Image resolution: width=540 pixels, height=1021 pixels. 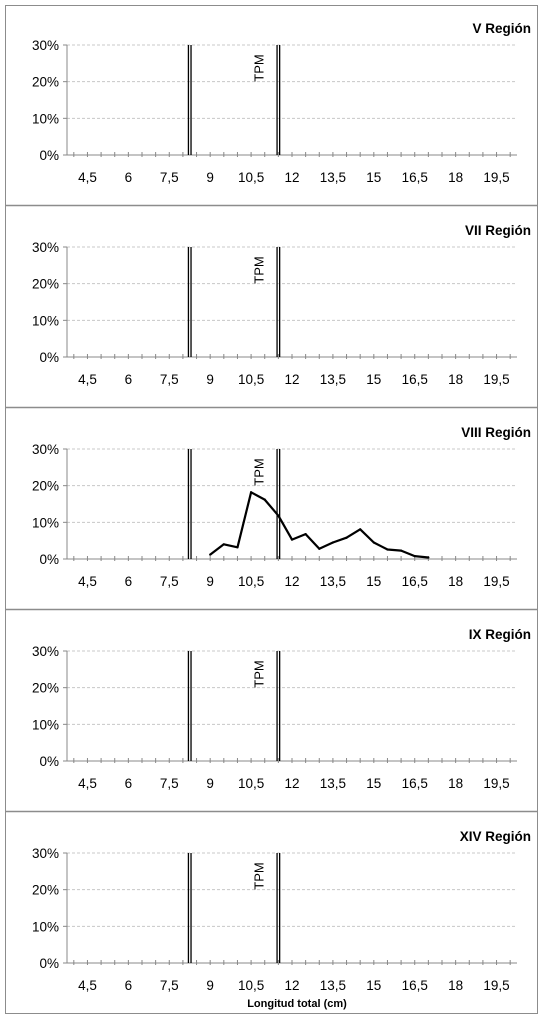 I want to click on panel-title: VIII Región, so click(x=496, y=432).